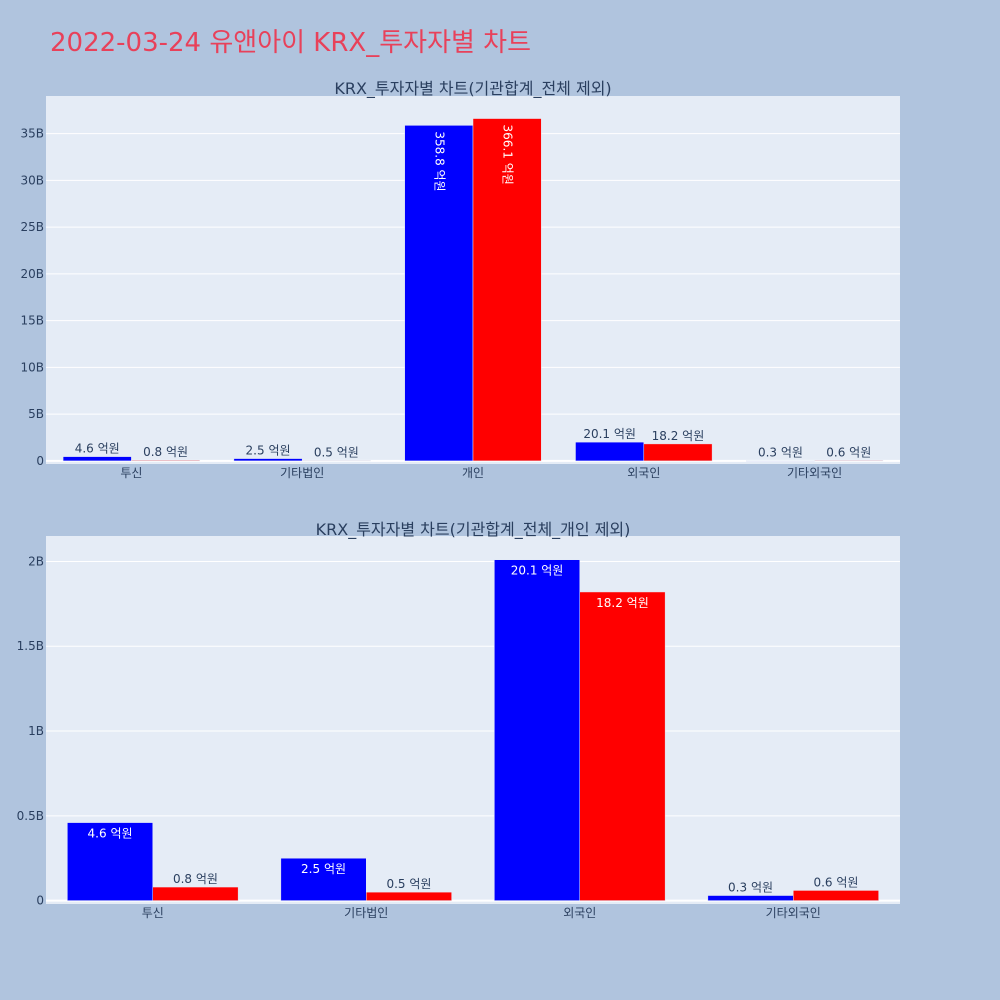 The width and height of the screenshot is (1000, 1000). What do you see at coordinates (36, 414) in the screenshot?
I see `y-tick-label: 5B` at bounding box center [36, 414].